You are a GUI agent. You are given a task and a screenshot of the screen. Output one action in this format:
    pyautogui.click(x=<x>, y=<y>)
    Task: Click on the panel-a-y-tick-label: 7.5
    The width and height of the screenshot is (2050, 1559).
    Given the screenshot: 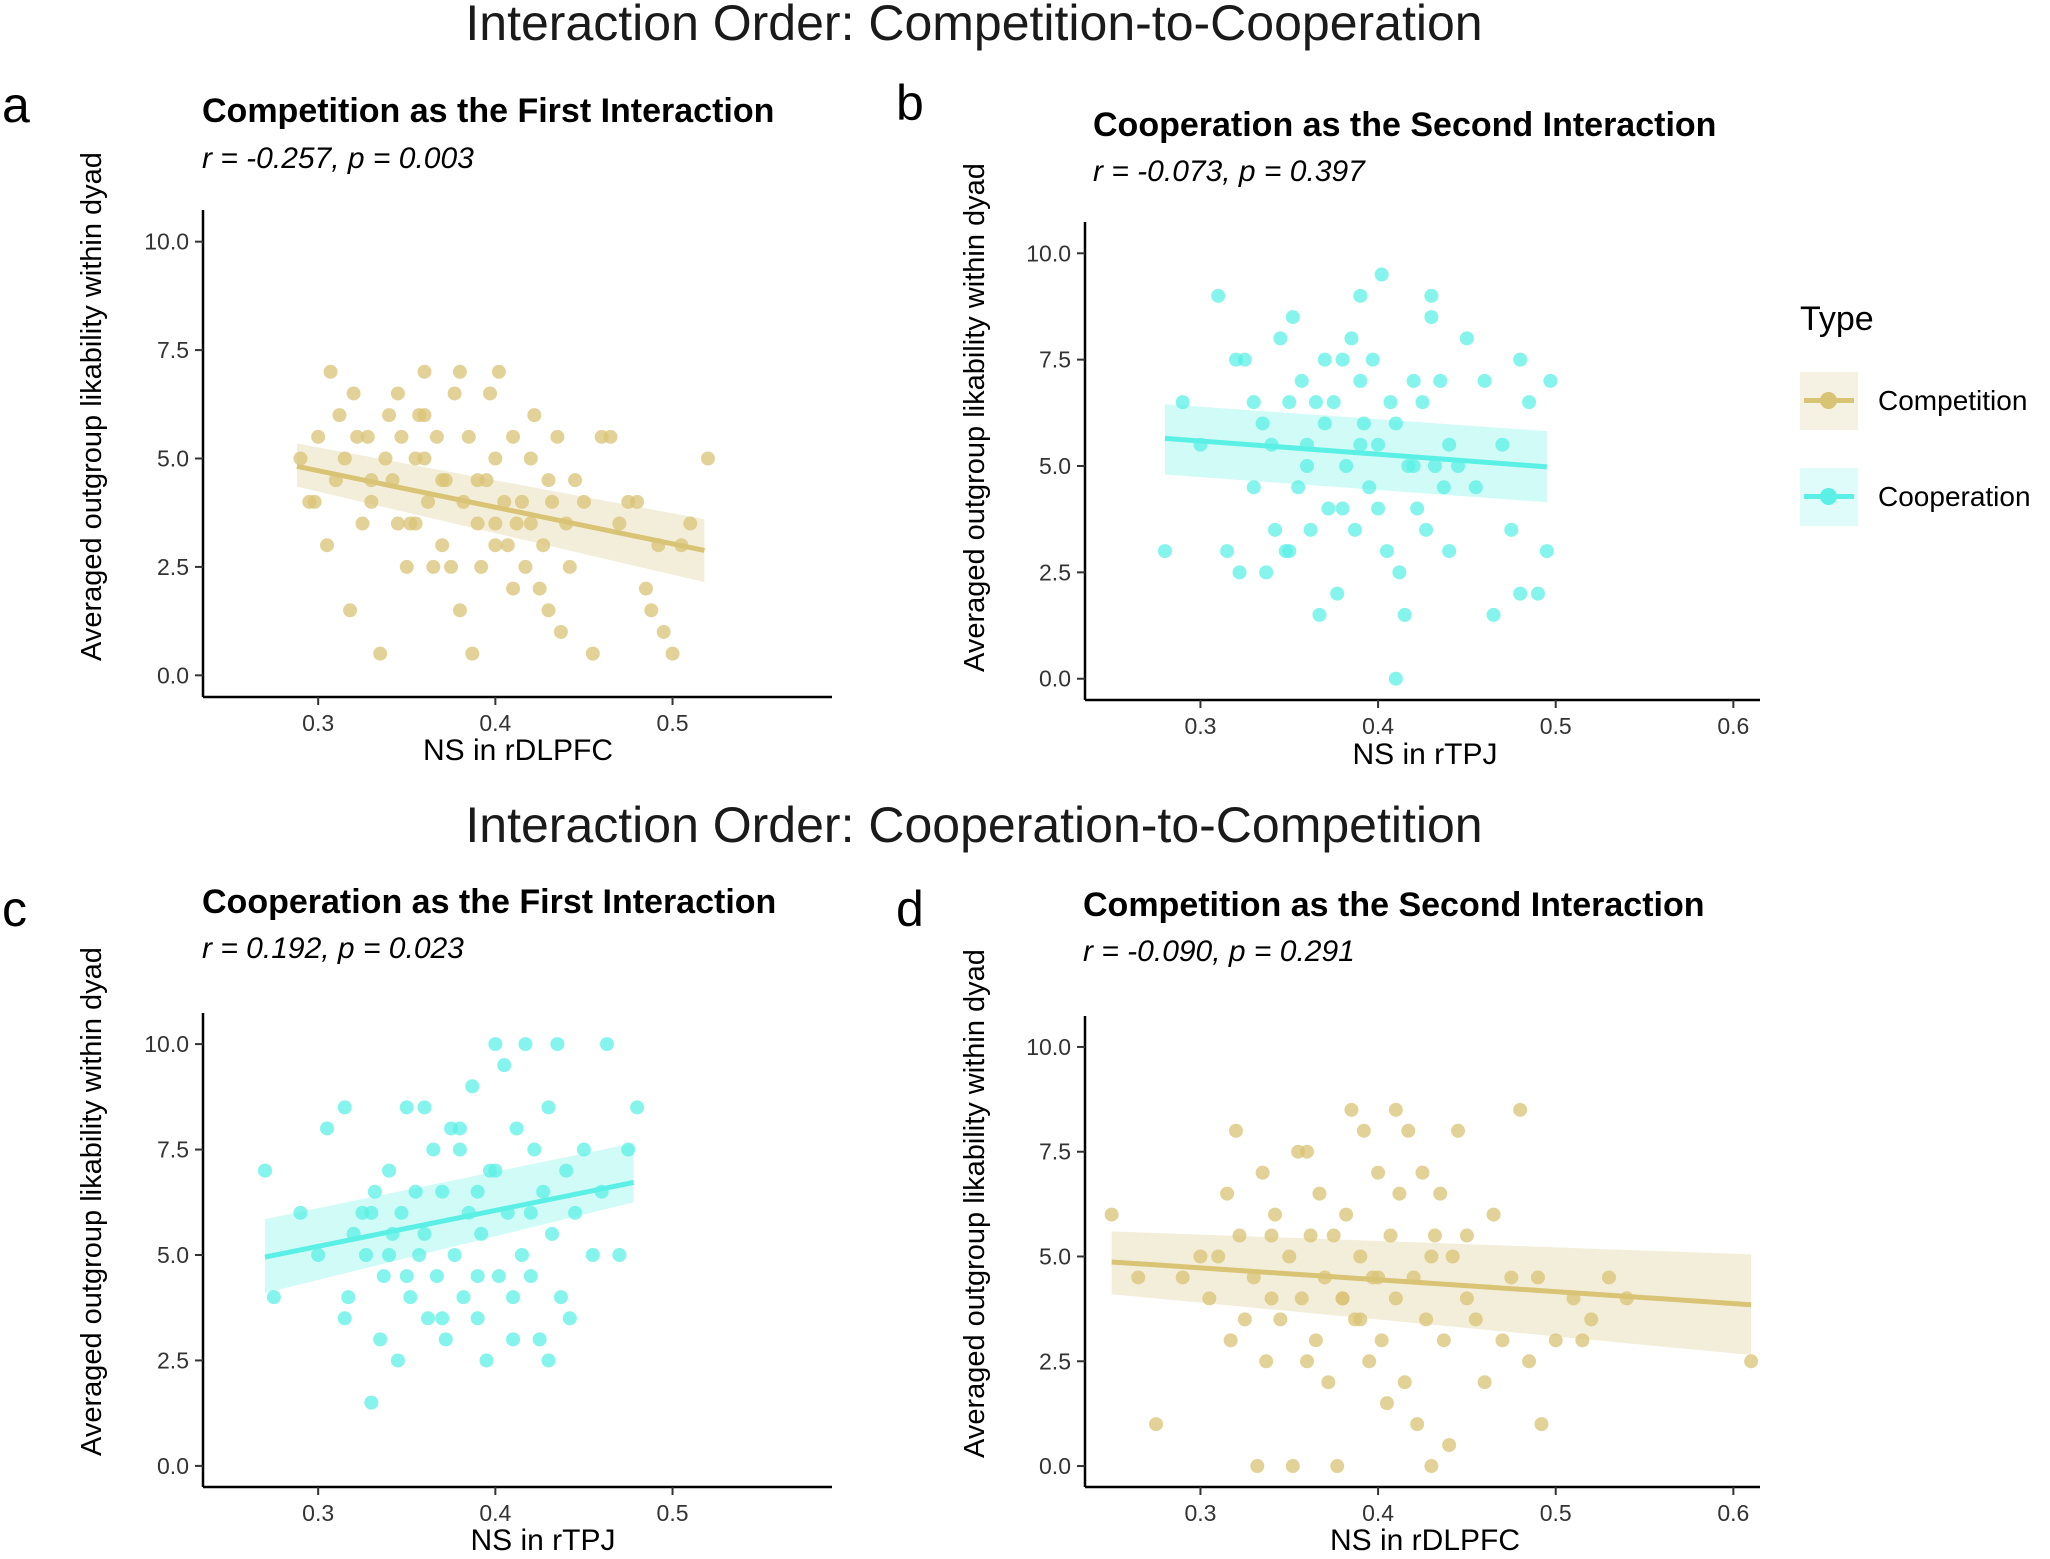 What is the action you would take?
    pyautogui.click(x=173, y=350)
    